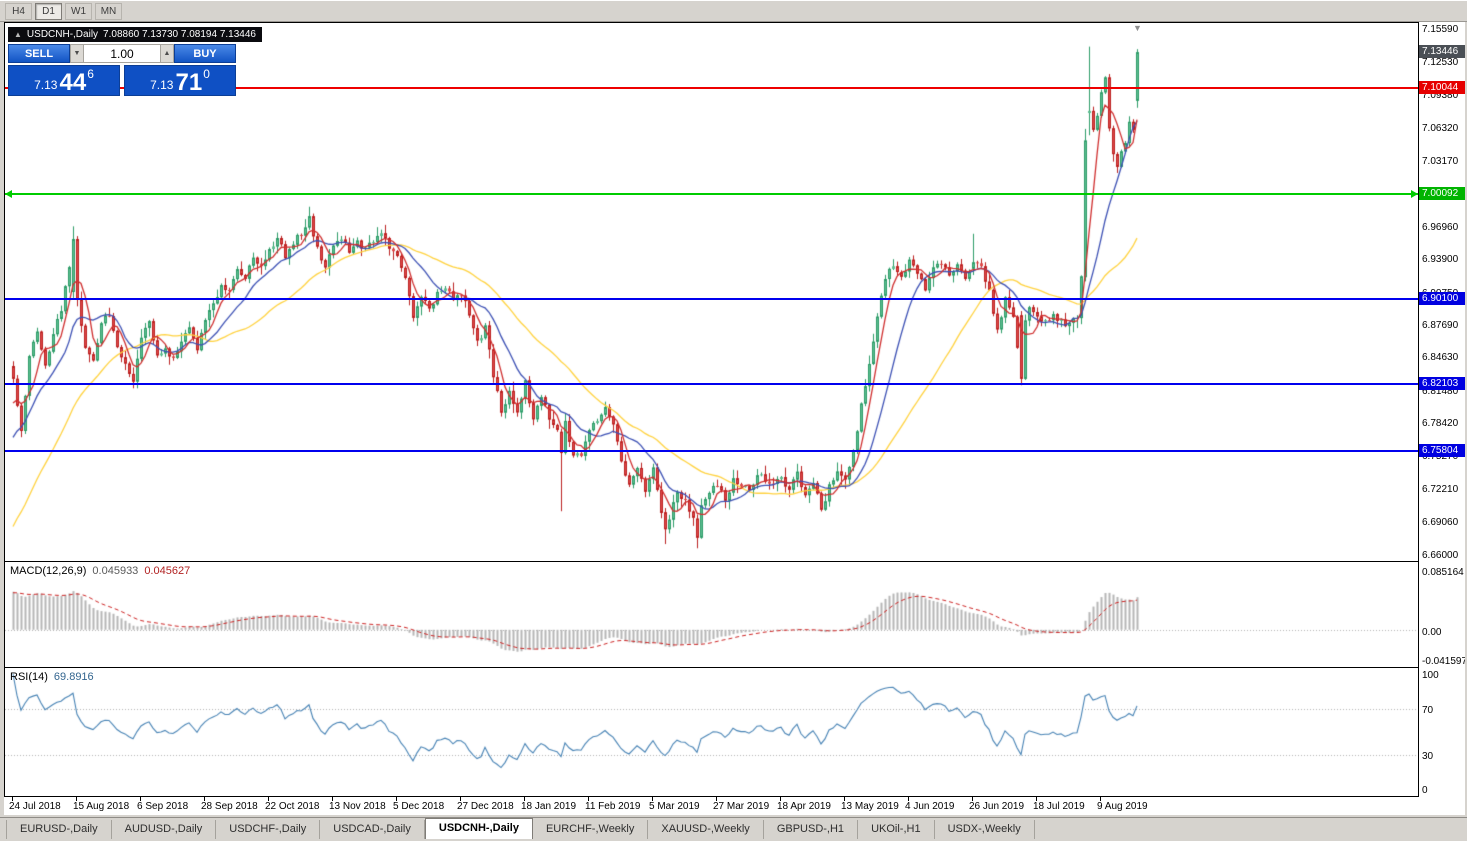 This screenshot has width=1467, height=841. Describe the element at coordinates (1440, 96) in the screenshot. I see `price-tick: 7.09380` at that location.